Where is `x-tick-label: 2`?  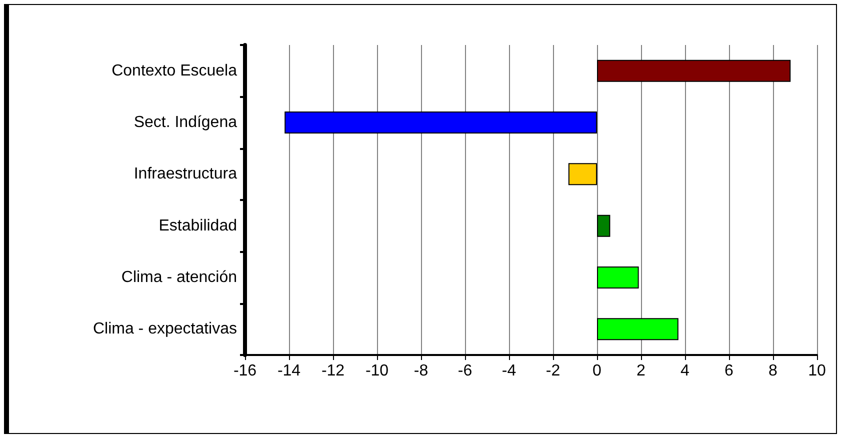
x-tick-label: 2 is located at coordinates (641, 371).